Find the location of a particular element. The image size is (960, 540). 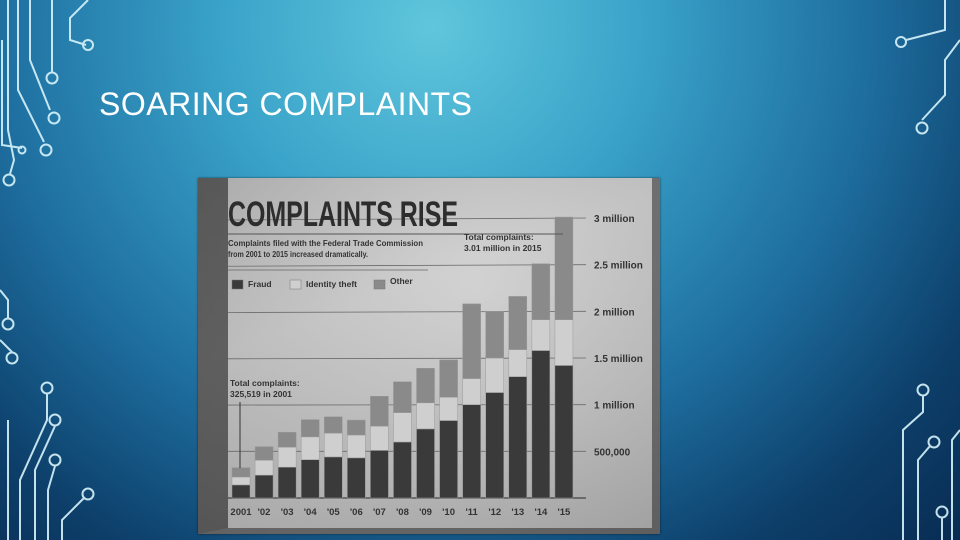

slide-title: SOARING COMPLAINTS is located at coordinates (286, 104).